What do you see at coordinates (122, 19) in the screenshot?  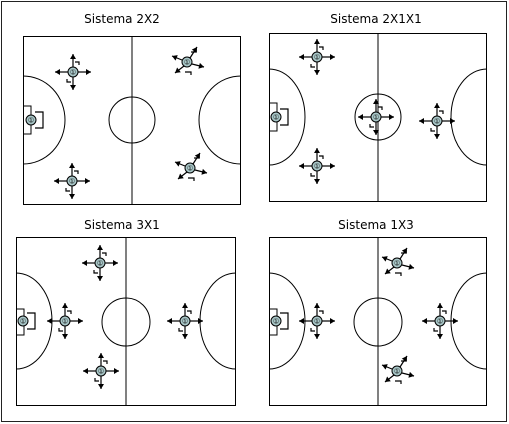 I see `title-sistema-2x2: Sistema 2X2` at bounding box center [122, 19].